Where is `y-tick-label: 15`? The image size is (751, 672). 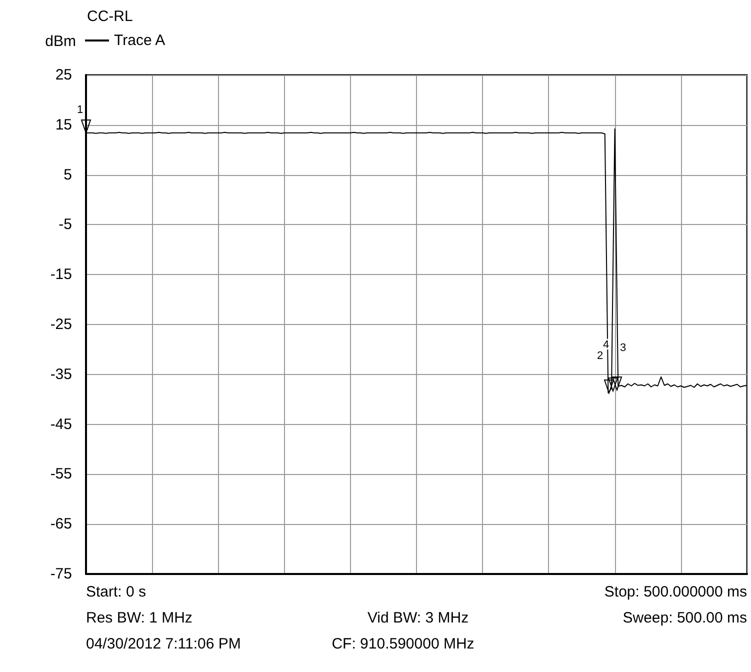 y-tick-label: 15 is located at coordinates (63, 125).